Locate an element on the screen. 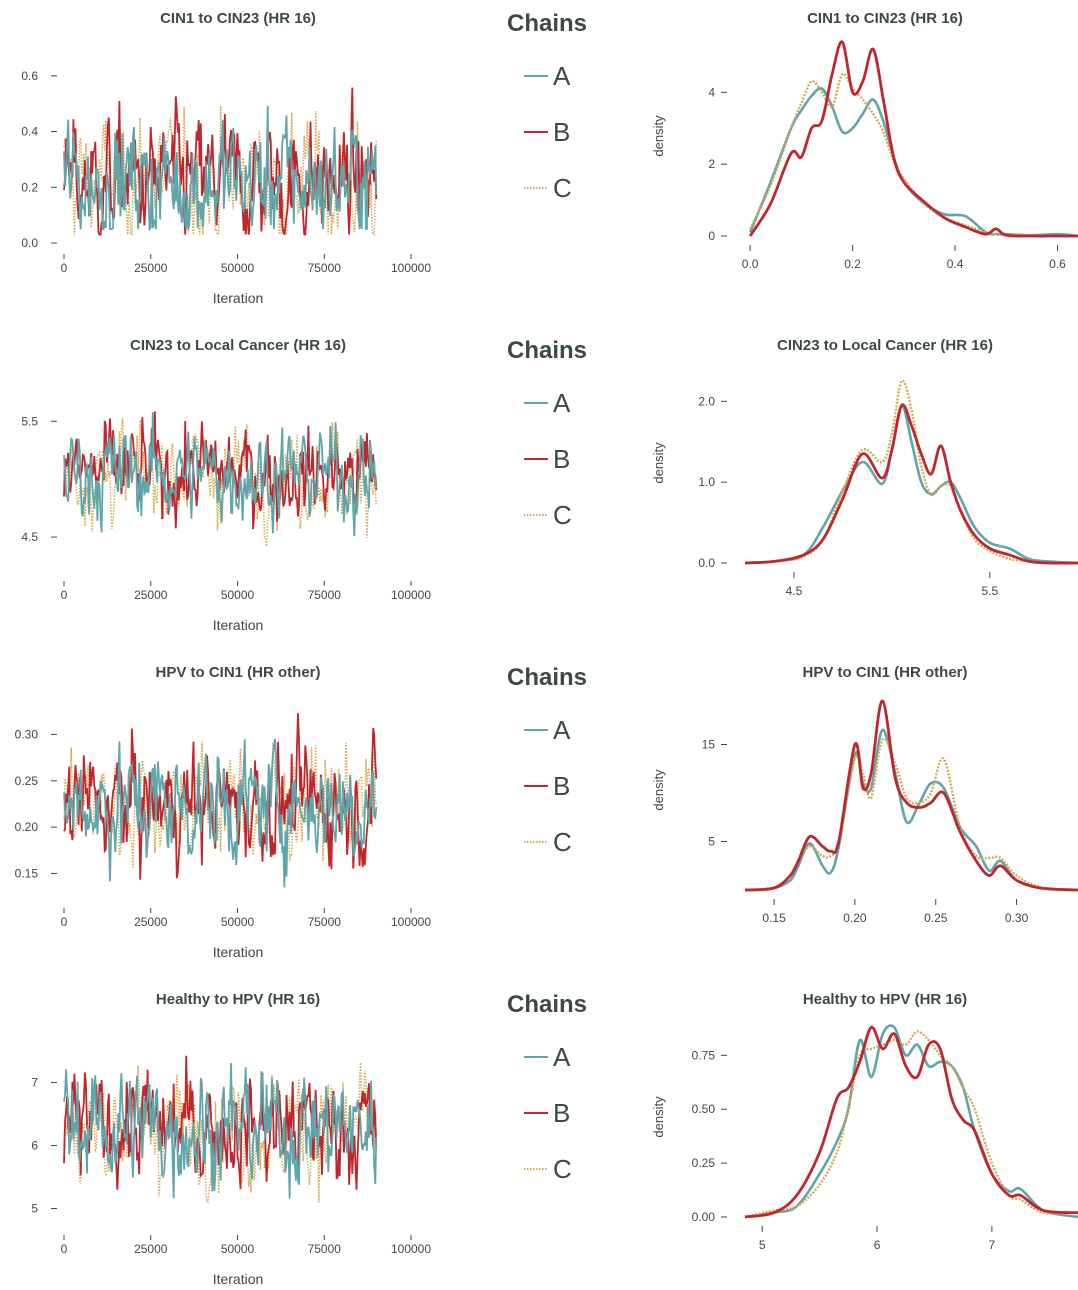 Image resolution: width=1078 pixels, height=1290 pixels. y-tick-label: 0 is located at coordinates (711, 236).